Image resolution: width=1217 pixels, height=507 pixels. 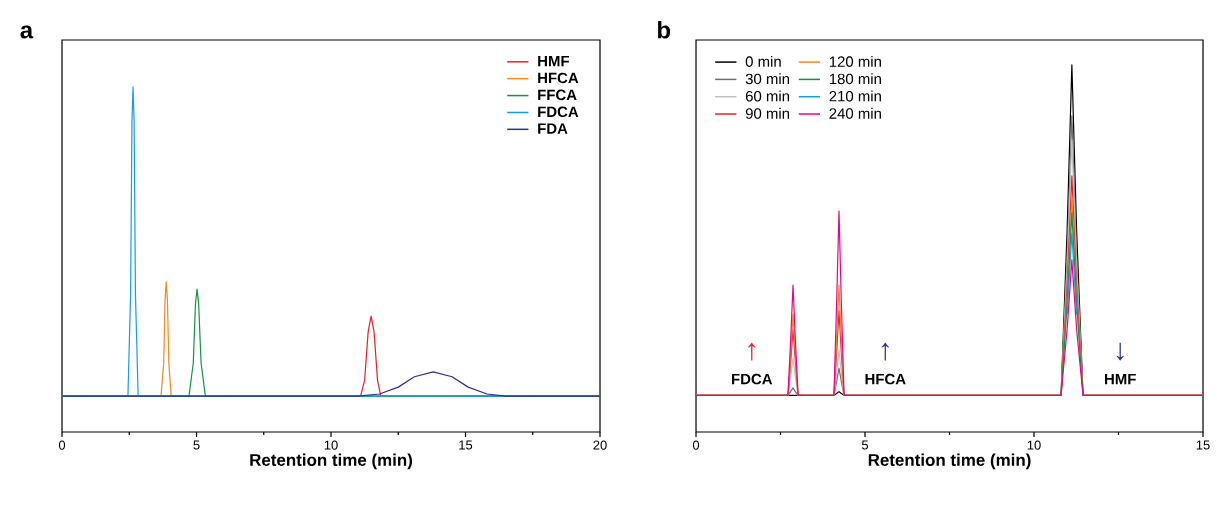 I want to click on legend-label: 60 min, so click(x=767, y=96).